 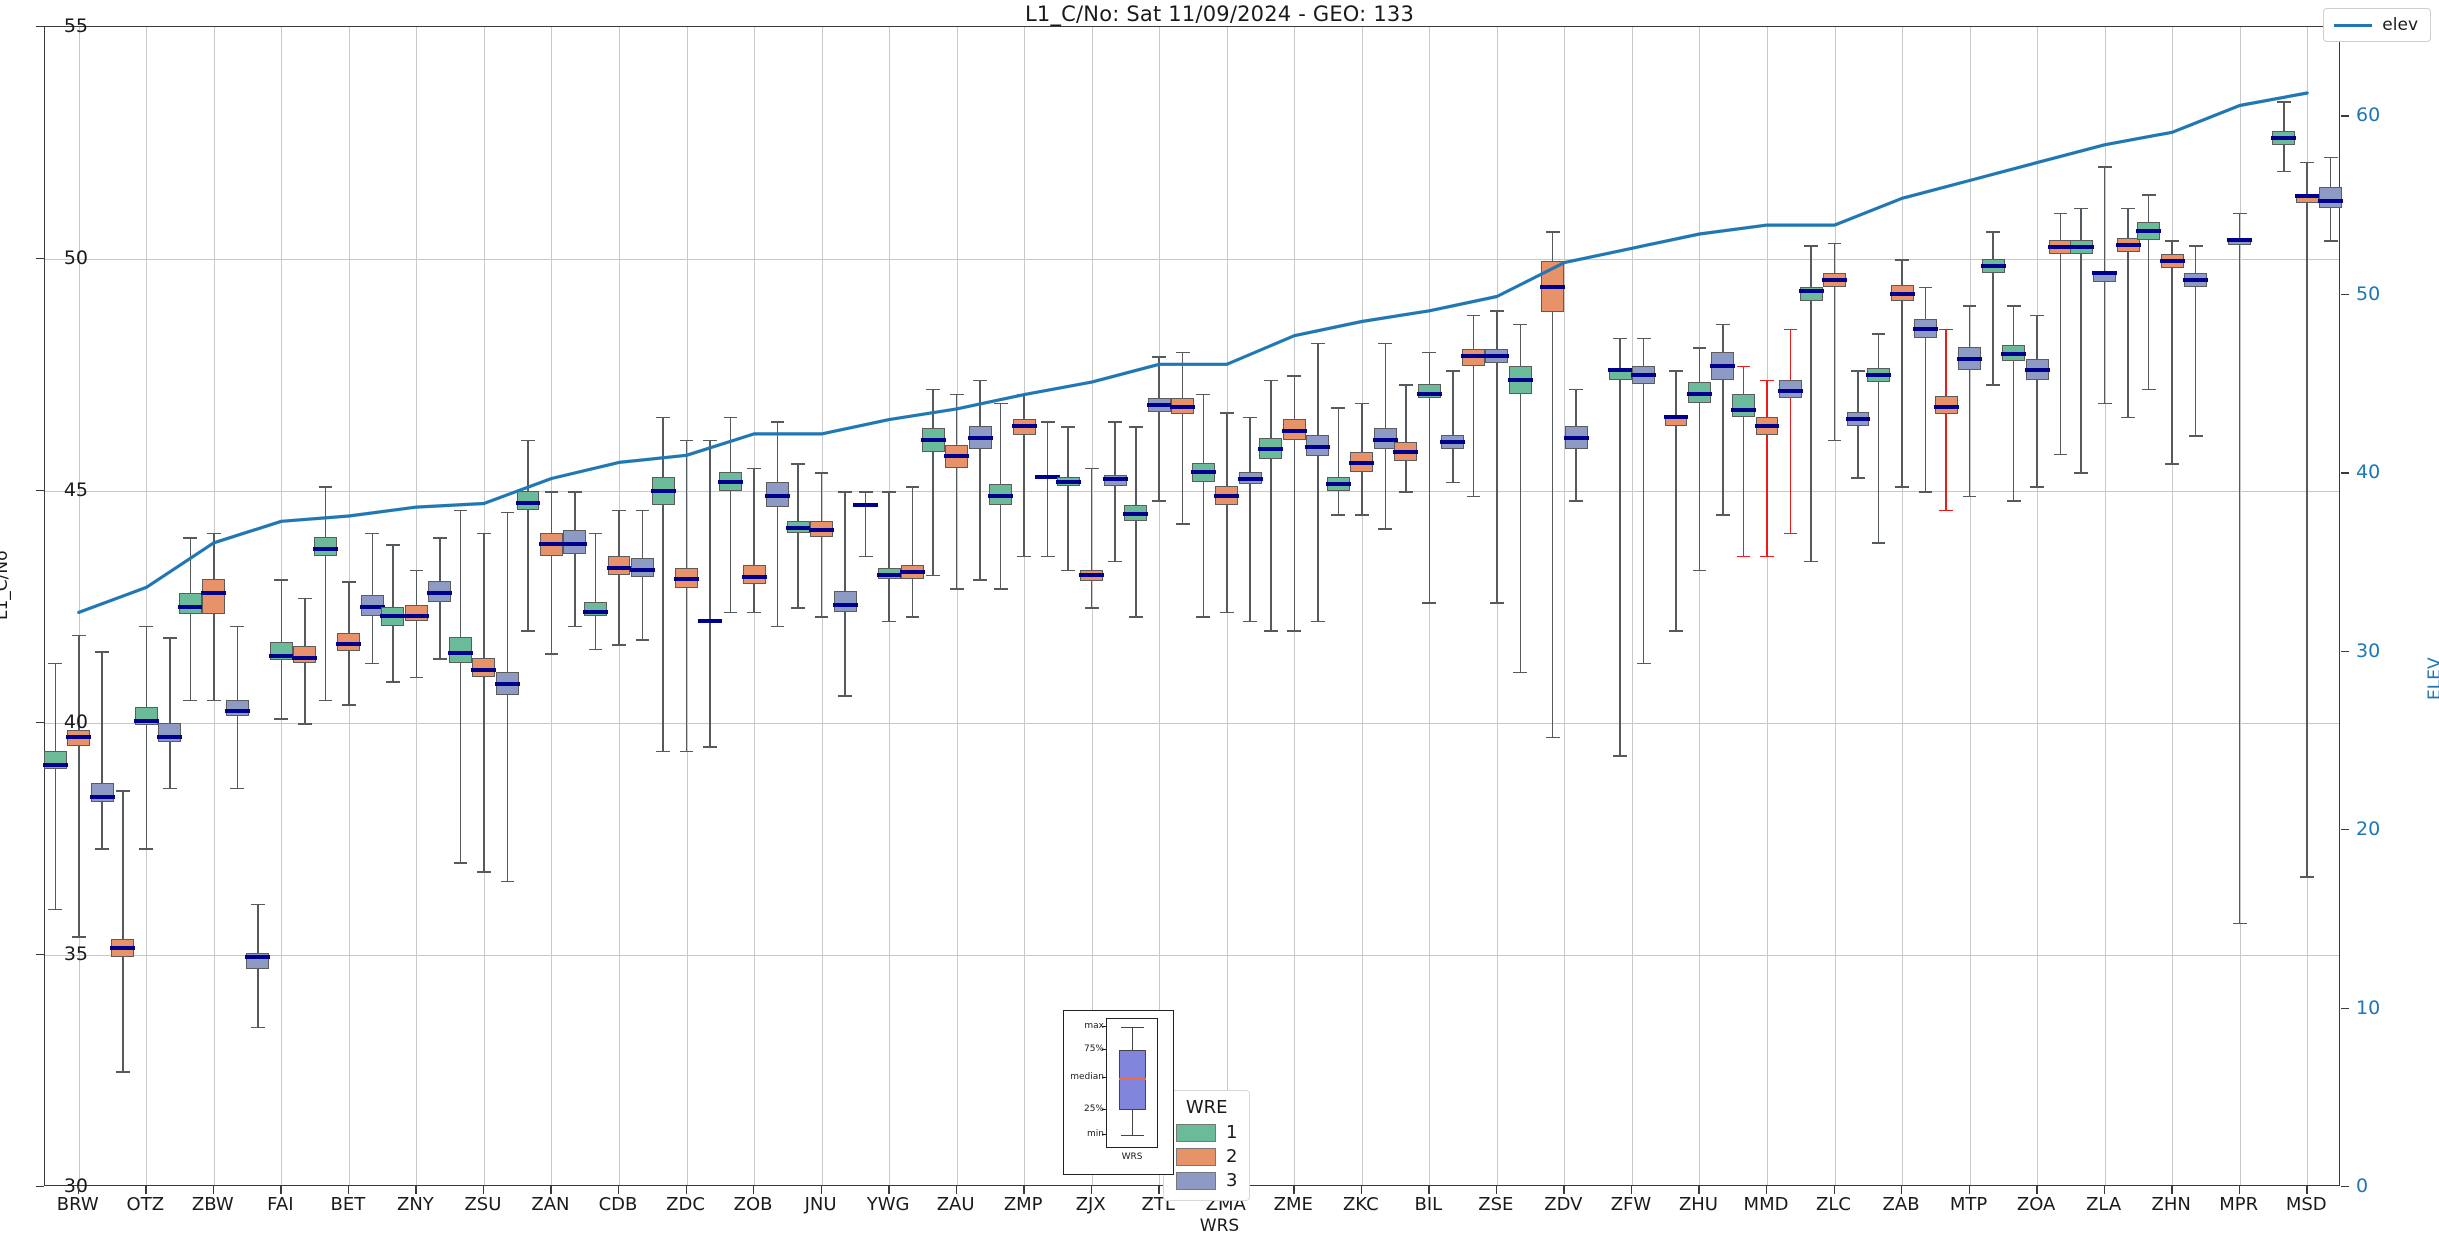 I want to click on legend-wre-item-1: 1, so click(x=1206, y=1132).